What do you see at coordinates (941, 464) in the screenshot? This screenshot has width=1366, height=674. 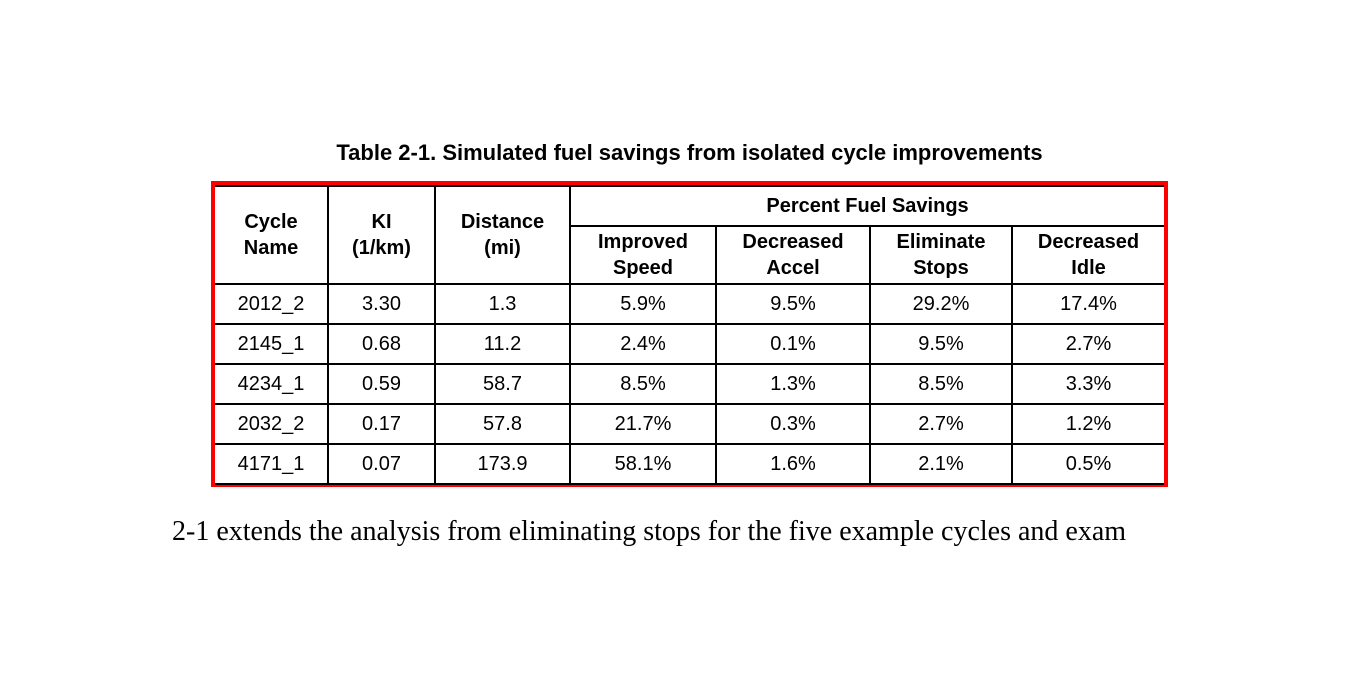 I see `cell-eliminate-stops: 2.1%` at bounding box center [941, 464].